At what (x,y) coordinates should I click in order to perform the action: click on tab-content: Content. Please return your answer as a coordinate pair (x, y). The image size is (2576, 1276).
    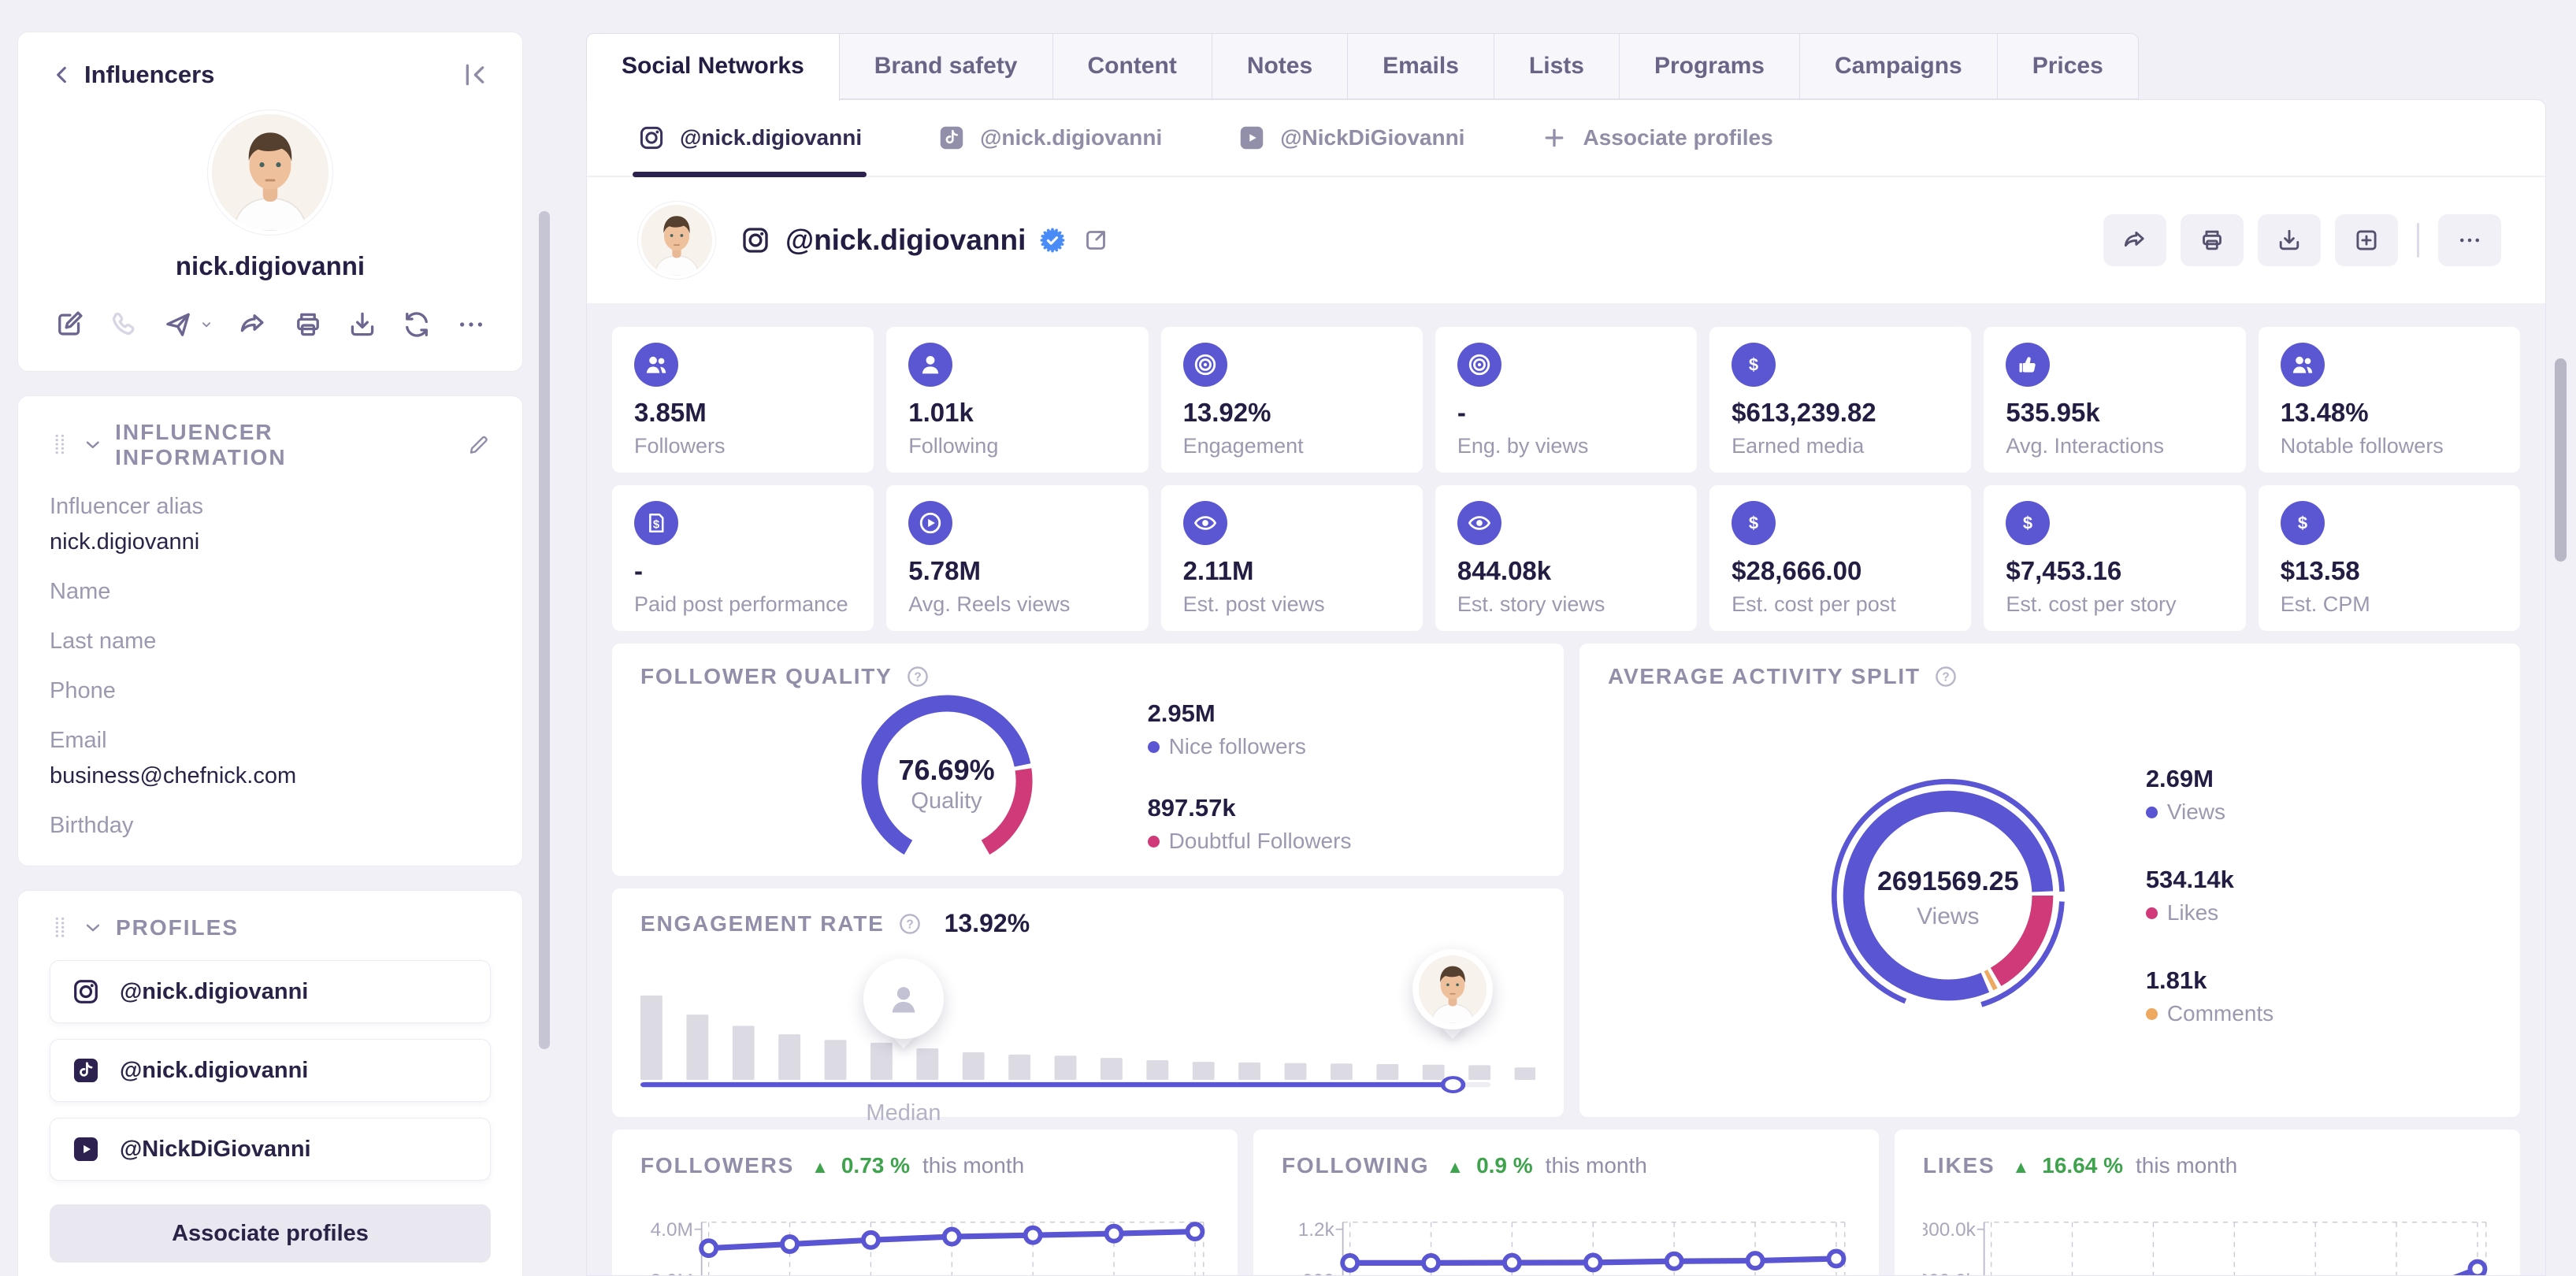
    Looking at the image, I should click on (1132, 66).